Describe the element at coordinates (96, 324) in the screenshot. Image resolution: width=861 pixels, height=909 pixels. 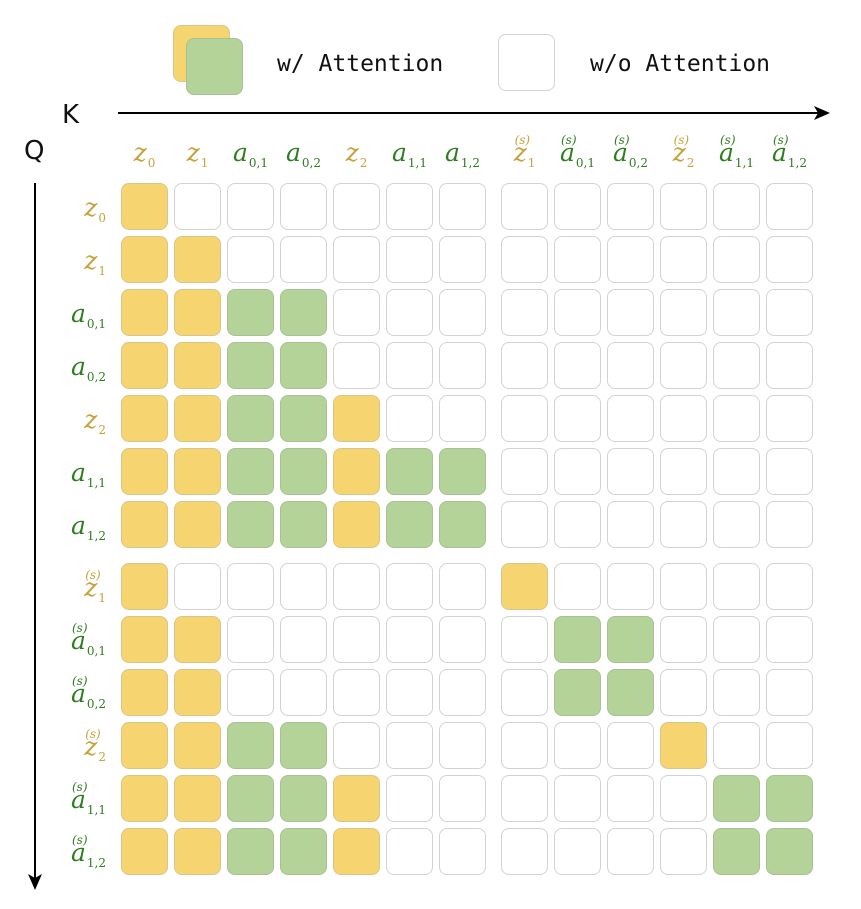
I see `token-subscript: 0,1` at that location.